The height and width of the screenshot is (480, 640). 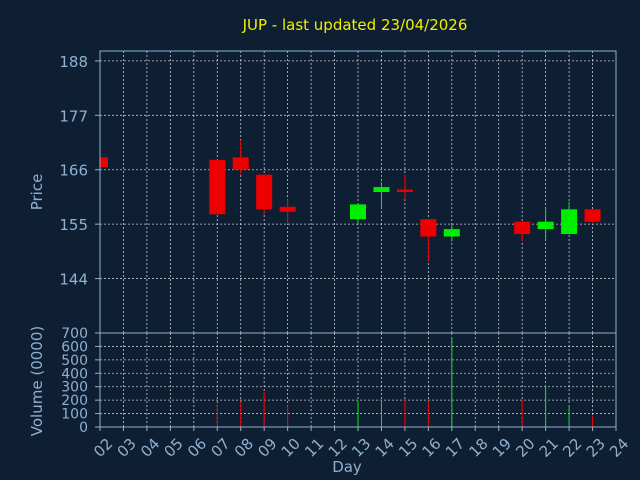 What do you see at coordinates (478, 448) in the screenshot?
I see `x-tick-label: 18` at bounding box center [478, 448].